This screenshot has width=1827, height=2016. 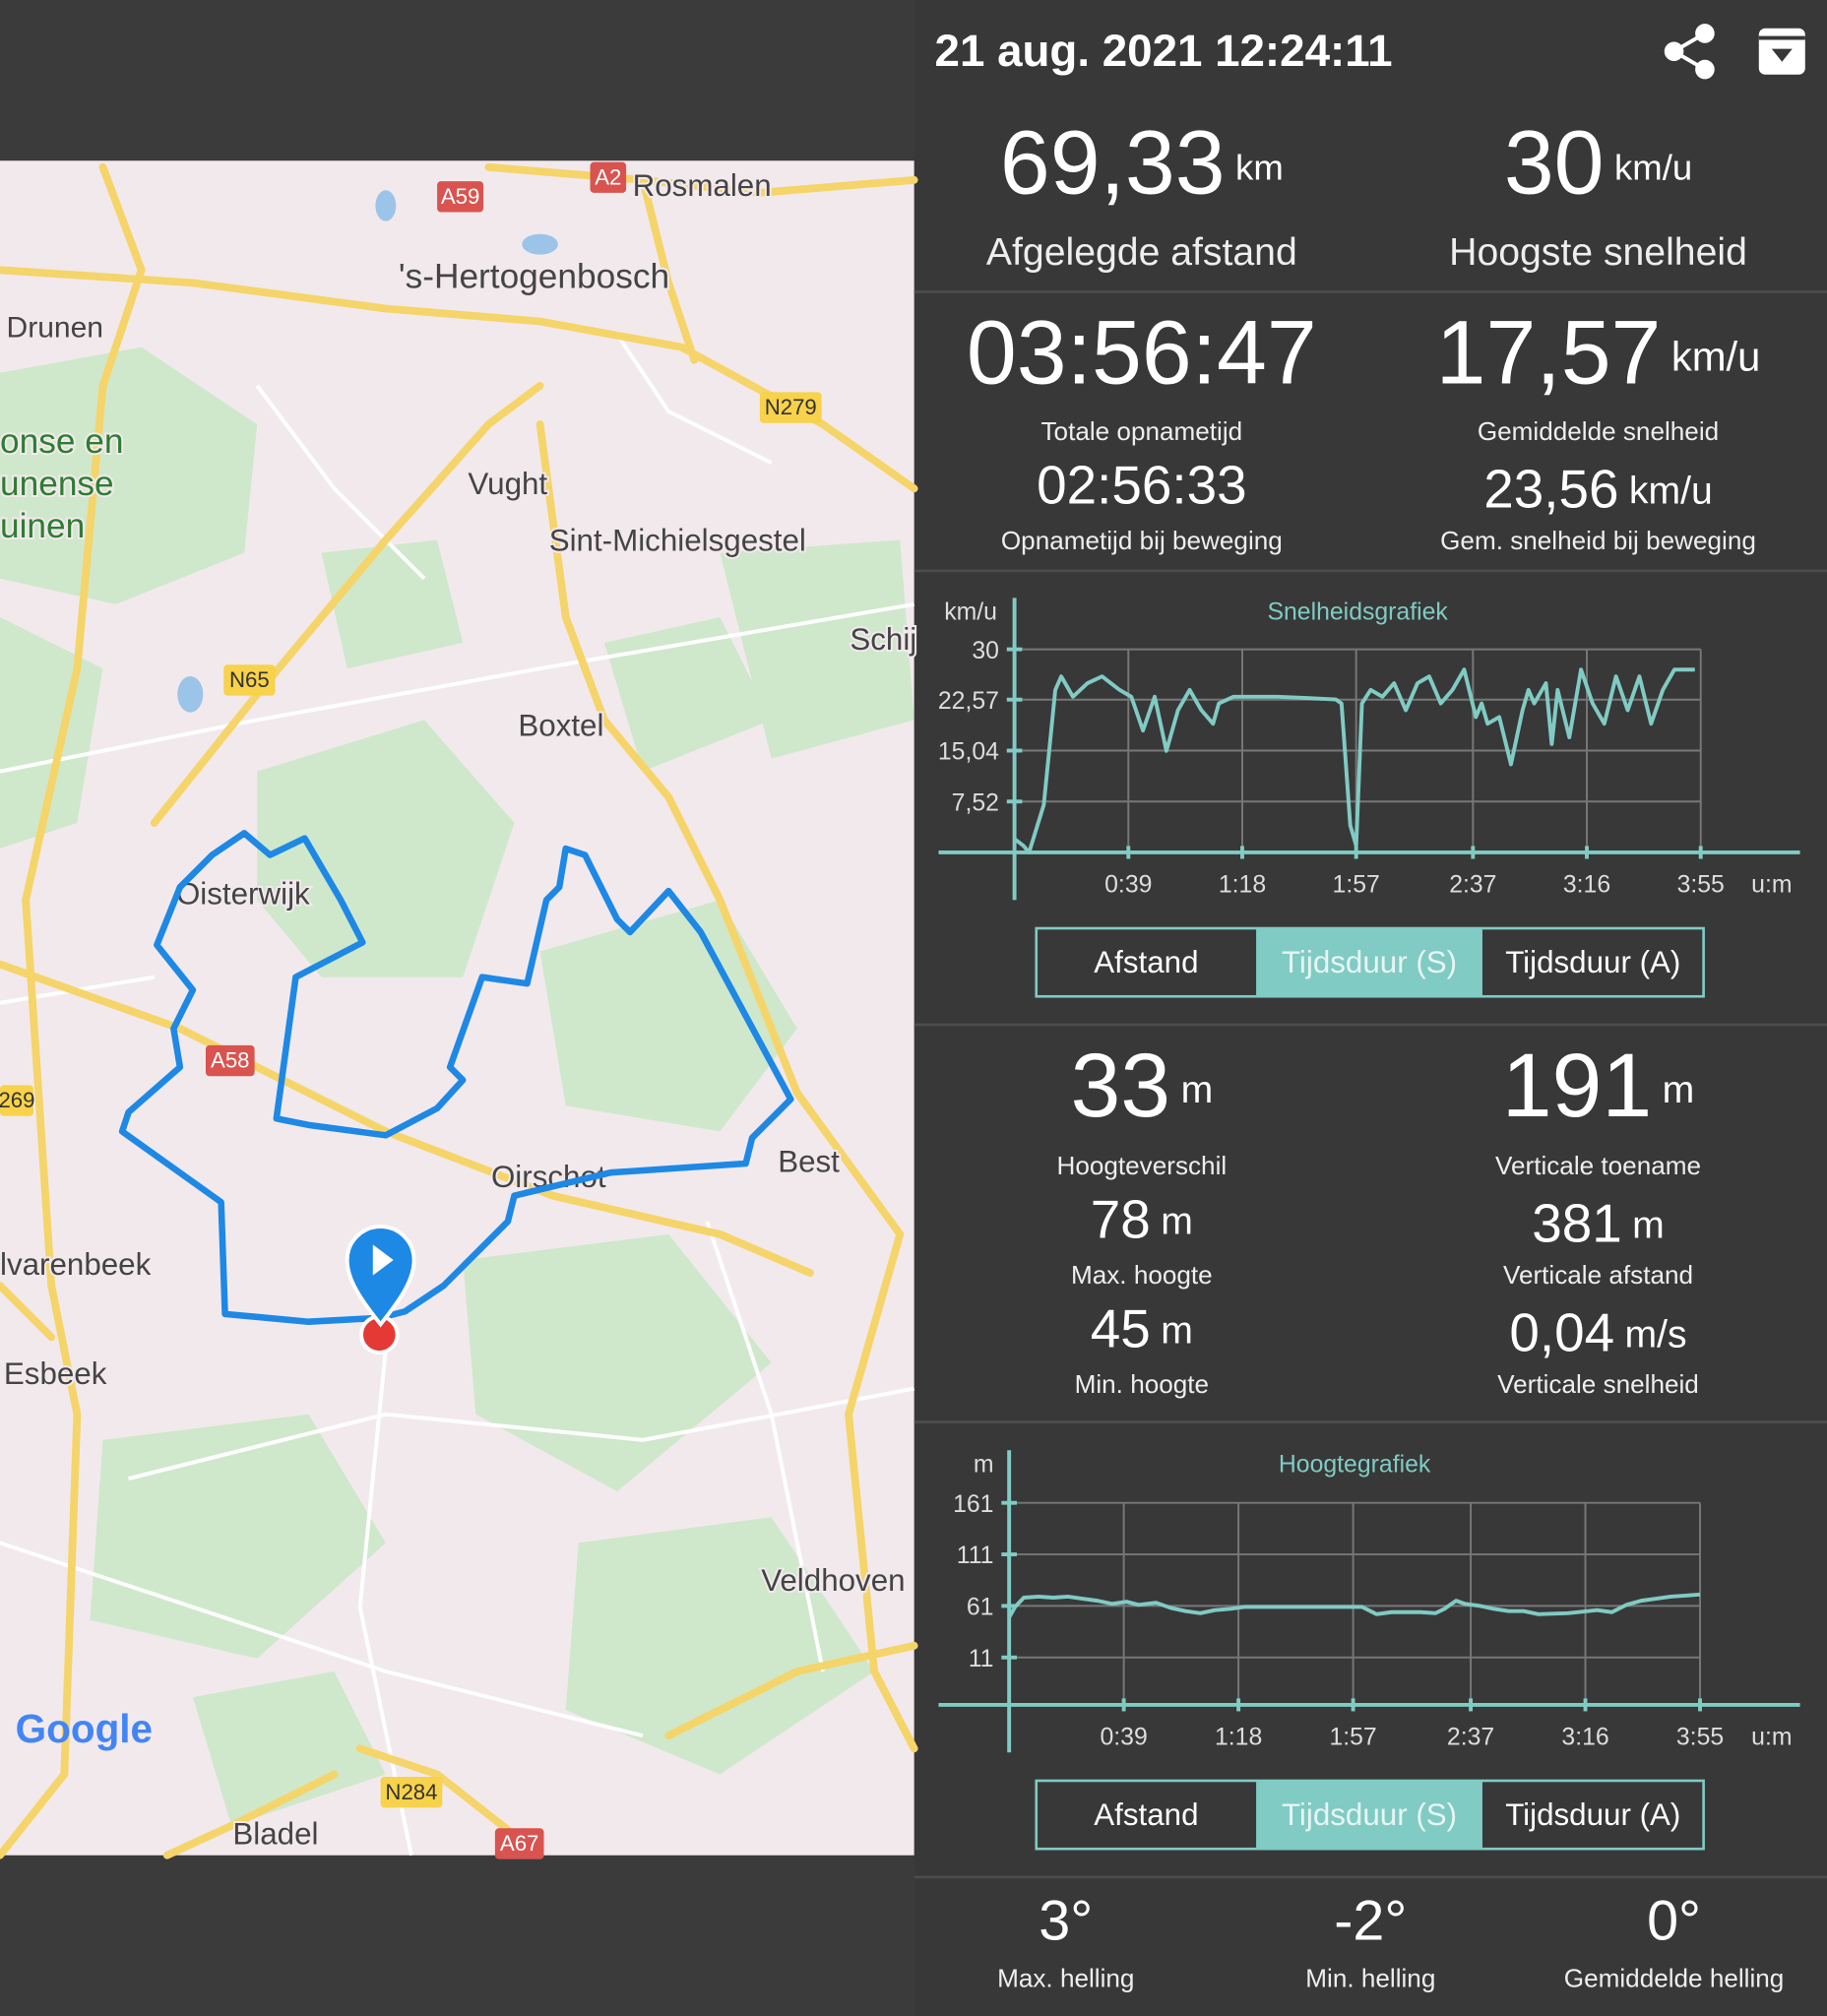 I want to click on chart-title: Snelheidsgrafiek, so click(x=1357, y=612).